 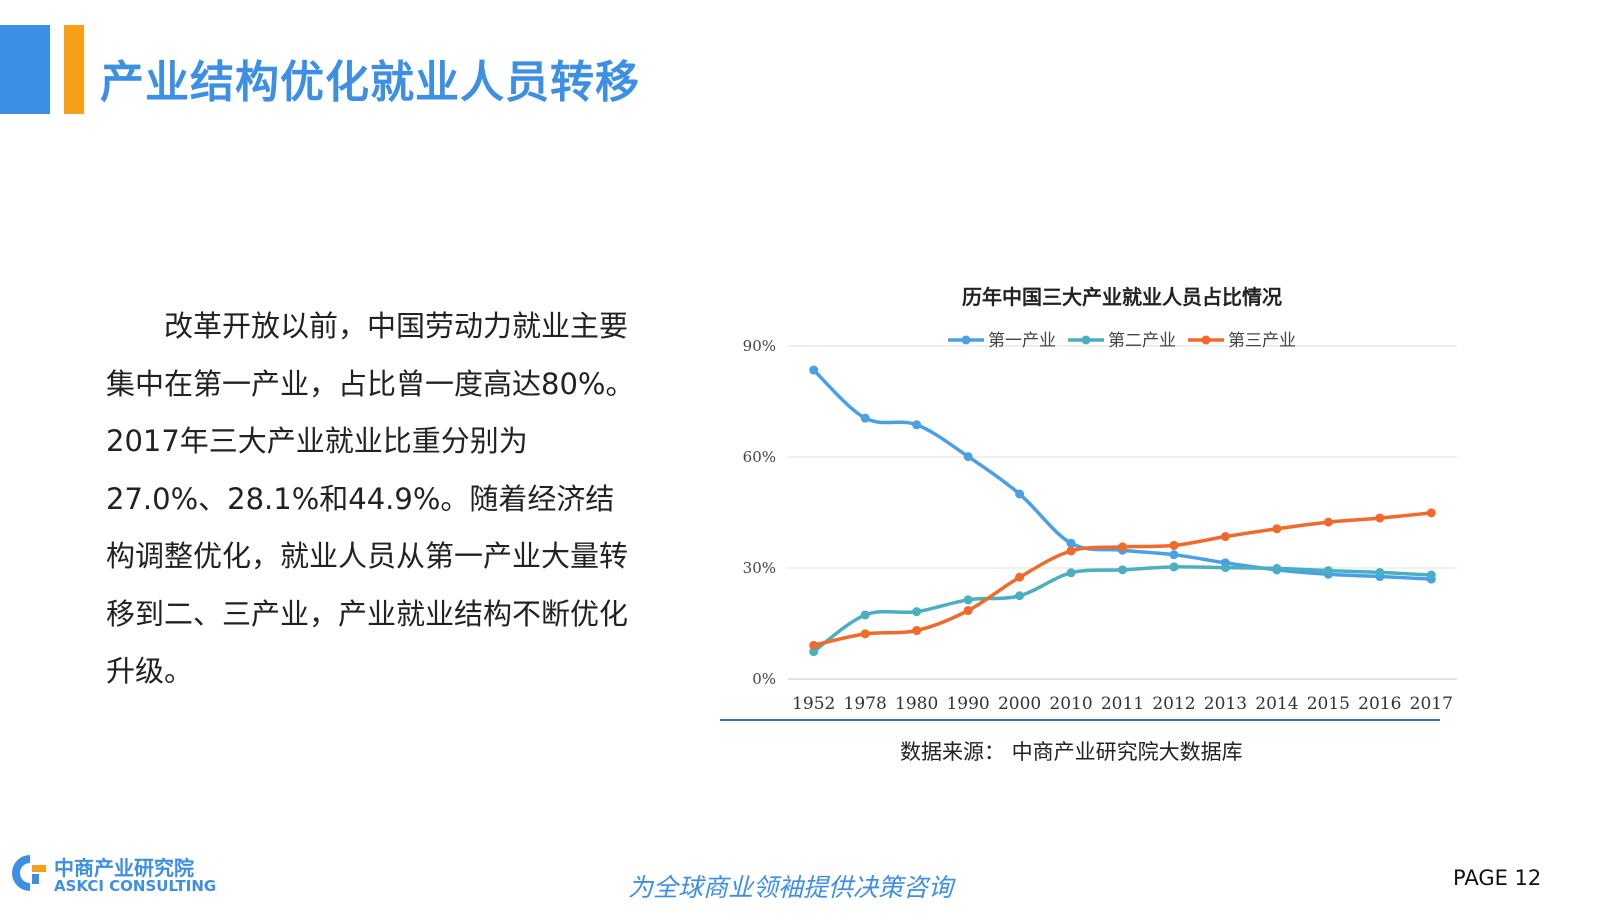 What do you see at coordinates (916, 704) in the screenshot?
I see `x-tick-label: 1980` at bounding box center [916, 704].